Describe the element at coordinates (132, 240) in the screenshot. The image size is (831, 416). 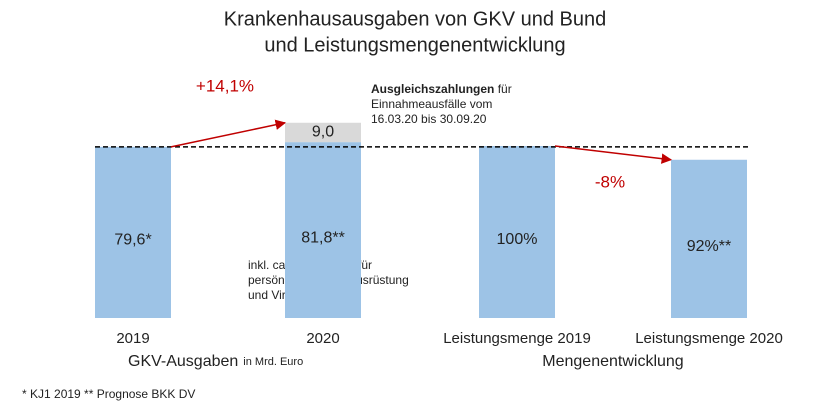
I see `value-label: 79,6*` at that location.